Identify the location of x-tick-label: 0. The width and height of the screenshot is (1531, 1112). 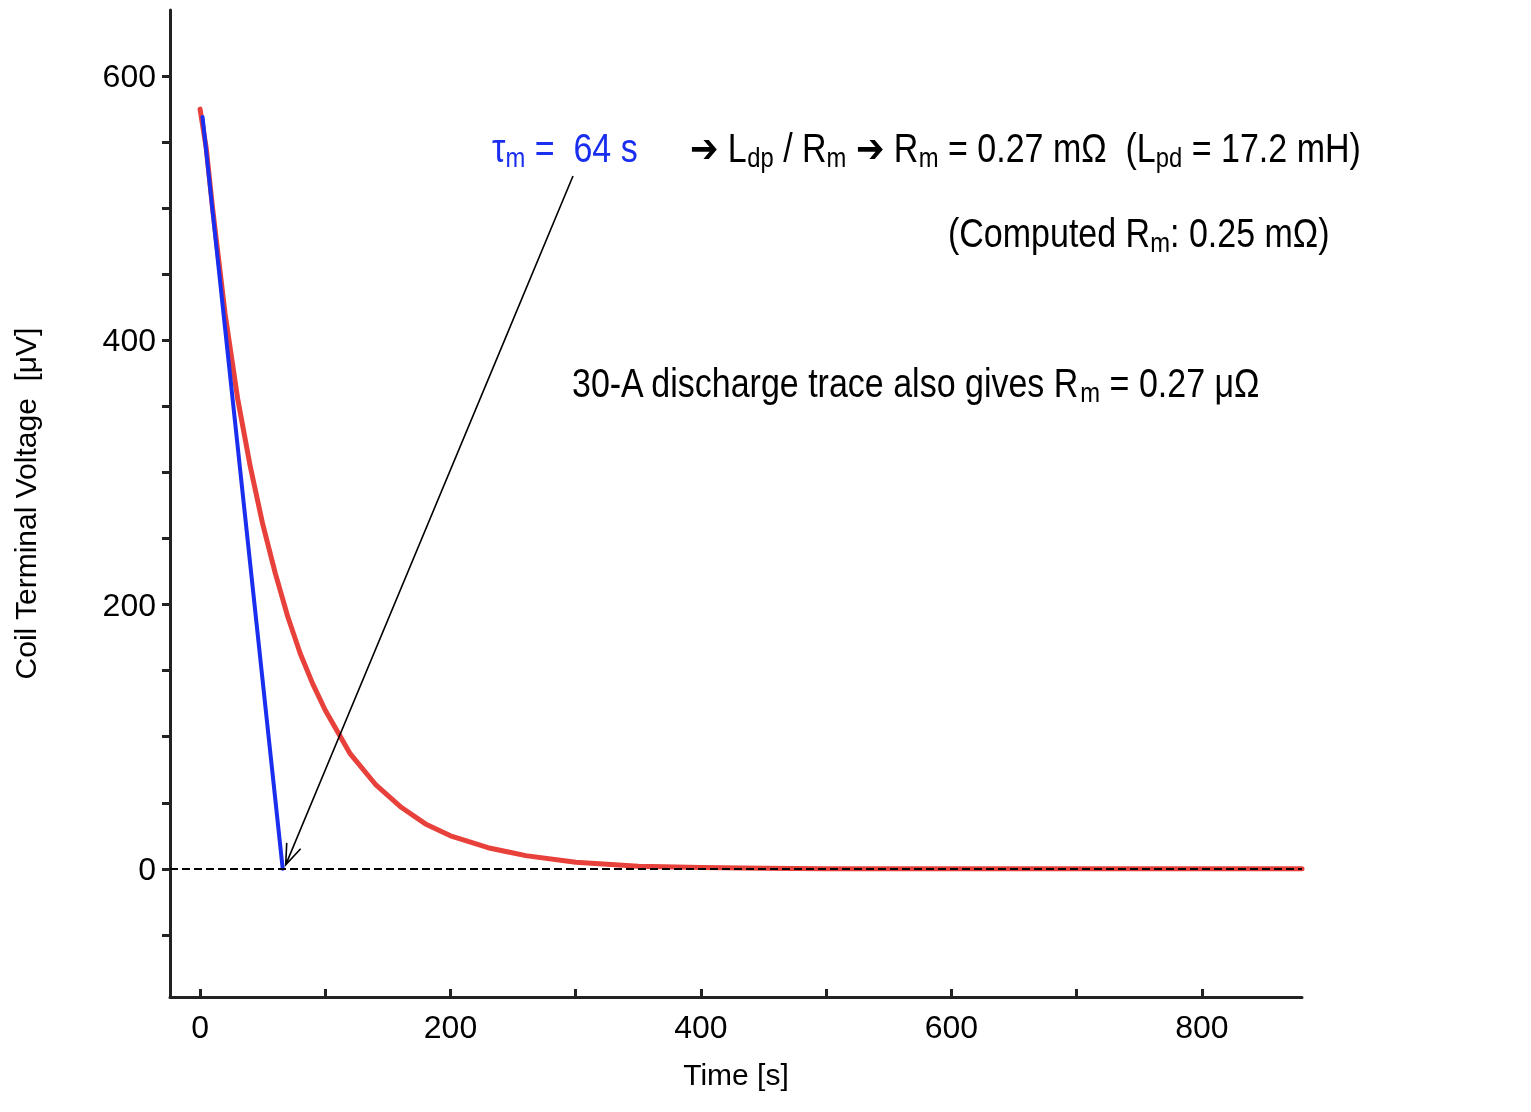
(200, 1027).